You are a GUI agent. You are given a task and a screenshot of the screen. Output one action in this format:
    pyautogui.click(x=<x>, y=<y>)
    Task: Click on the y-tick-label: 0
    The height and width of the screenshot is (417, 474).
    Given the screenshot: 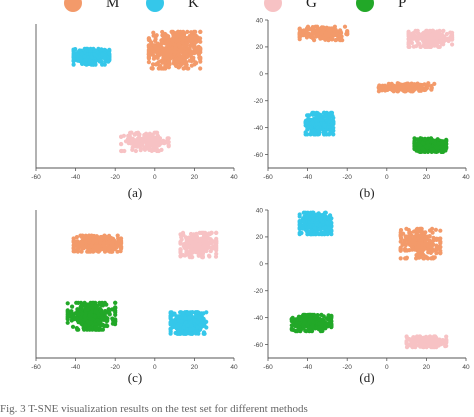 What is the action you would take?
    pyautogui.click(x=261, y=264)
    